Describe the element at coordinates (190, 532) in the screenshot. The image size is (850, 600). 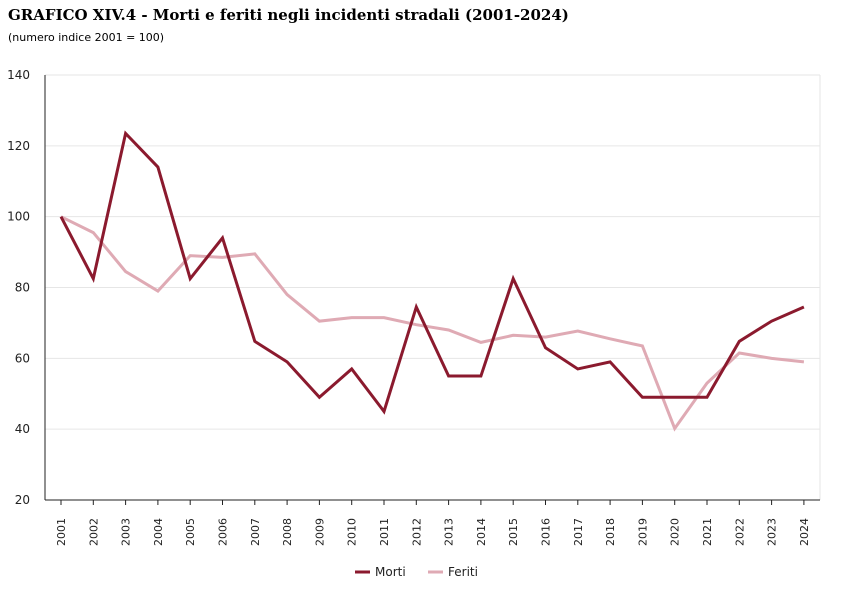
I see `x-tick-label-2005: 2005` at that location.